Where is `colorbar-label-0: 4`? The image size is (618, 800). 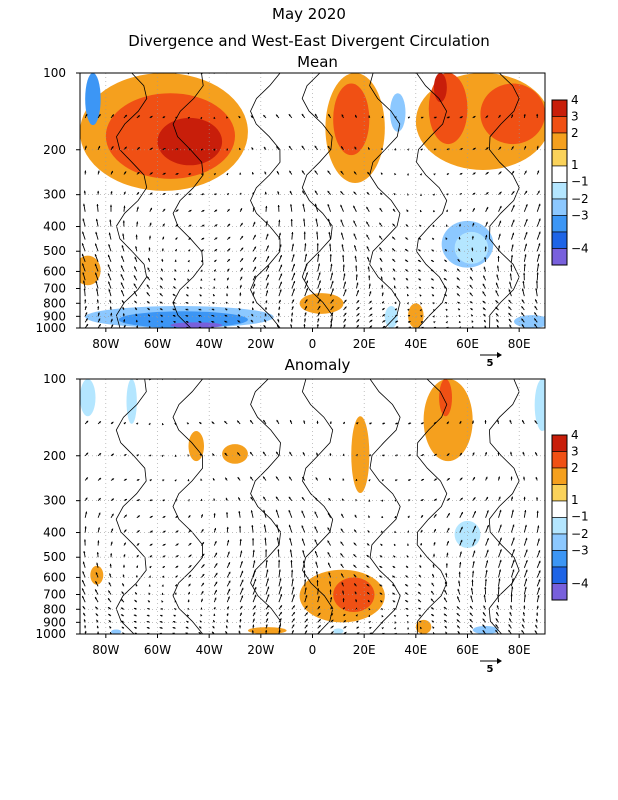
colorbar-label-0: 4 is located at coordinates (575, 100).